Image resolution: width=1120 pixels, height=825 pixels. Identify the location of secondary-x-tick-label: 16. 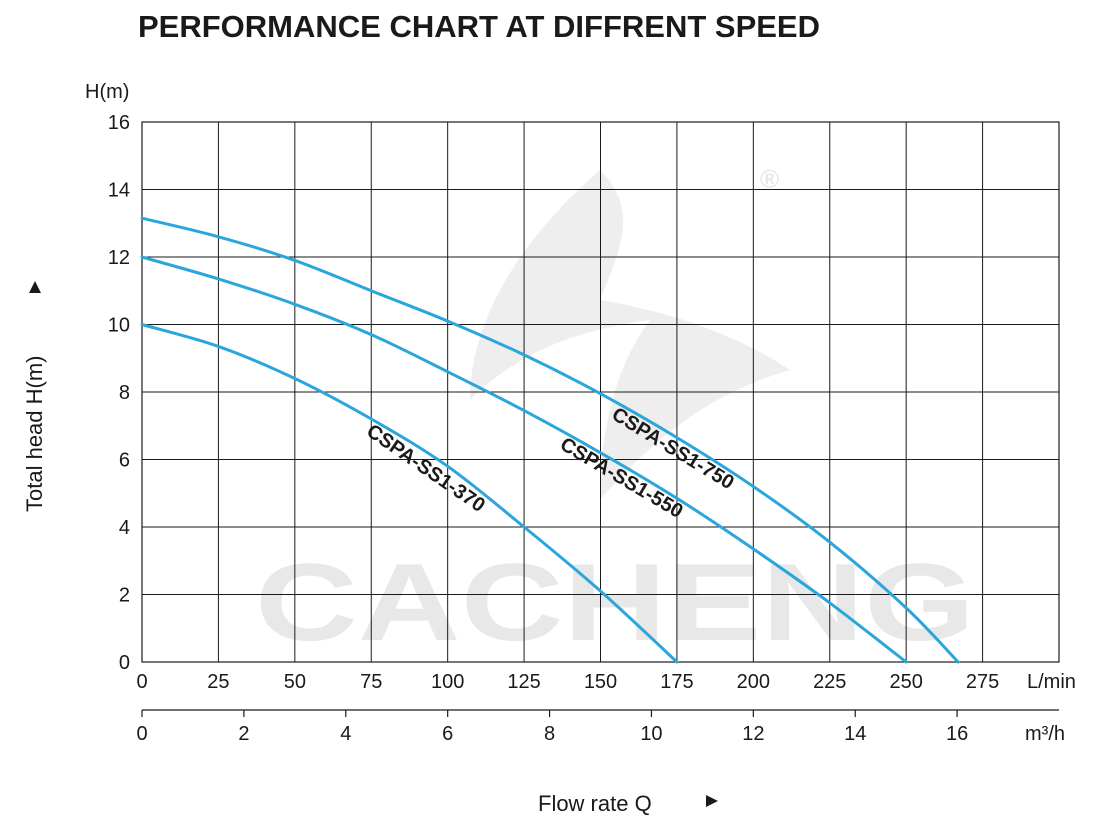
(957, 734).